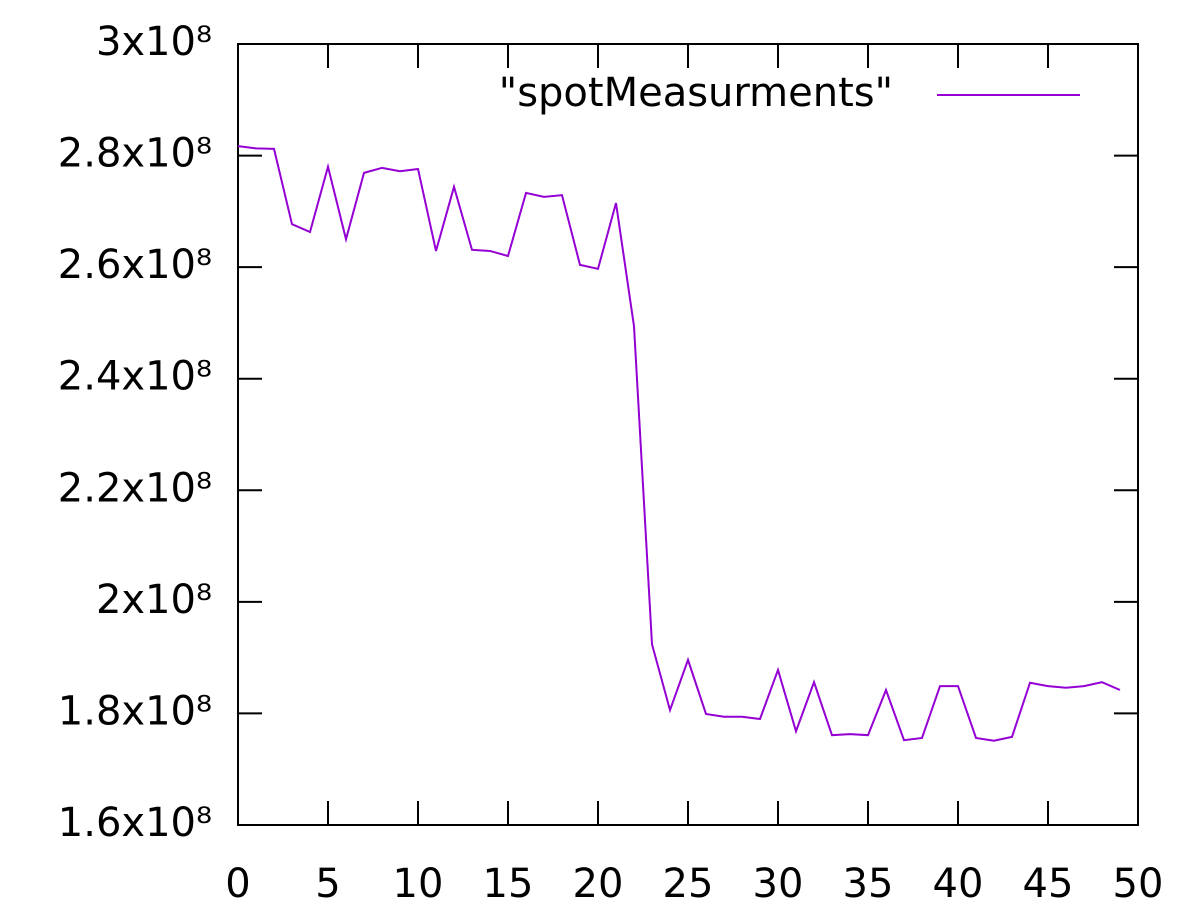 This screenshot has width=1200, height=916. I want to click on x-tick-label: 5, so click(327, 884).